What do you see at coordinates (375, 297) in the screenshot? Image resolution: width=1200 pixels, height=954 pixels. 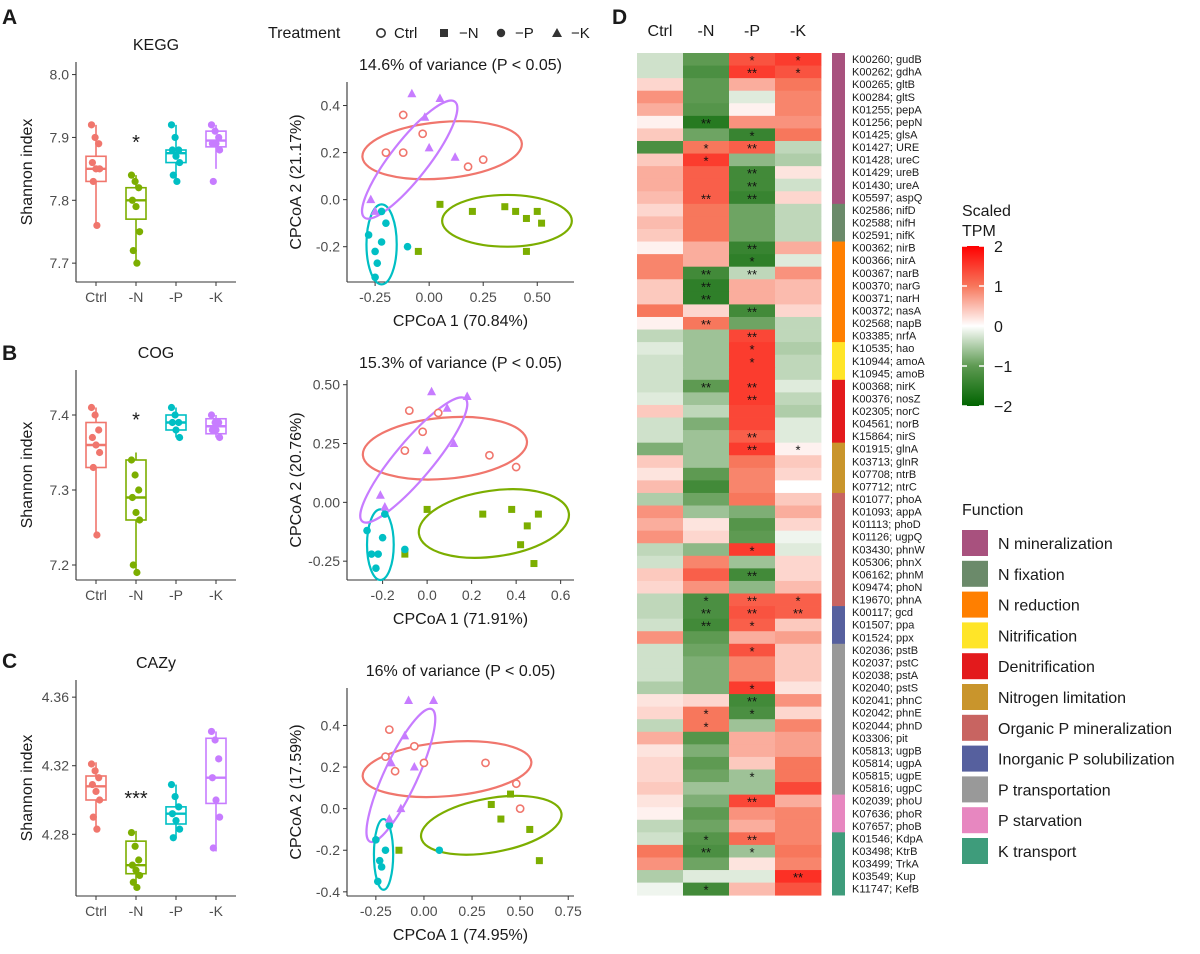 I see `x-tick-label: -0.25` at bounding box center [375, 297].